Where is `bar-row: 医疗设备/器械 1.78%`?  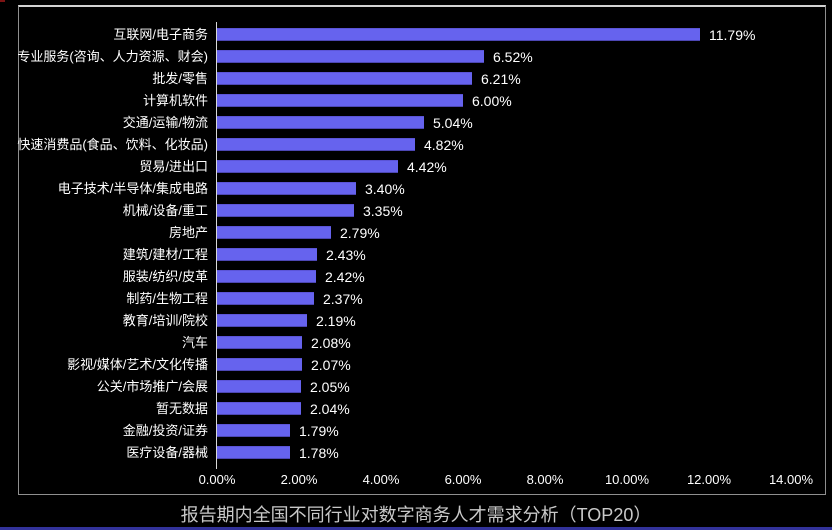
bar-row: 医疗设备/器械 1.78% is located at coordinates (416, 453).